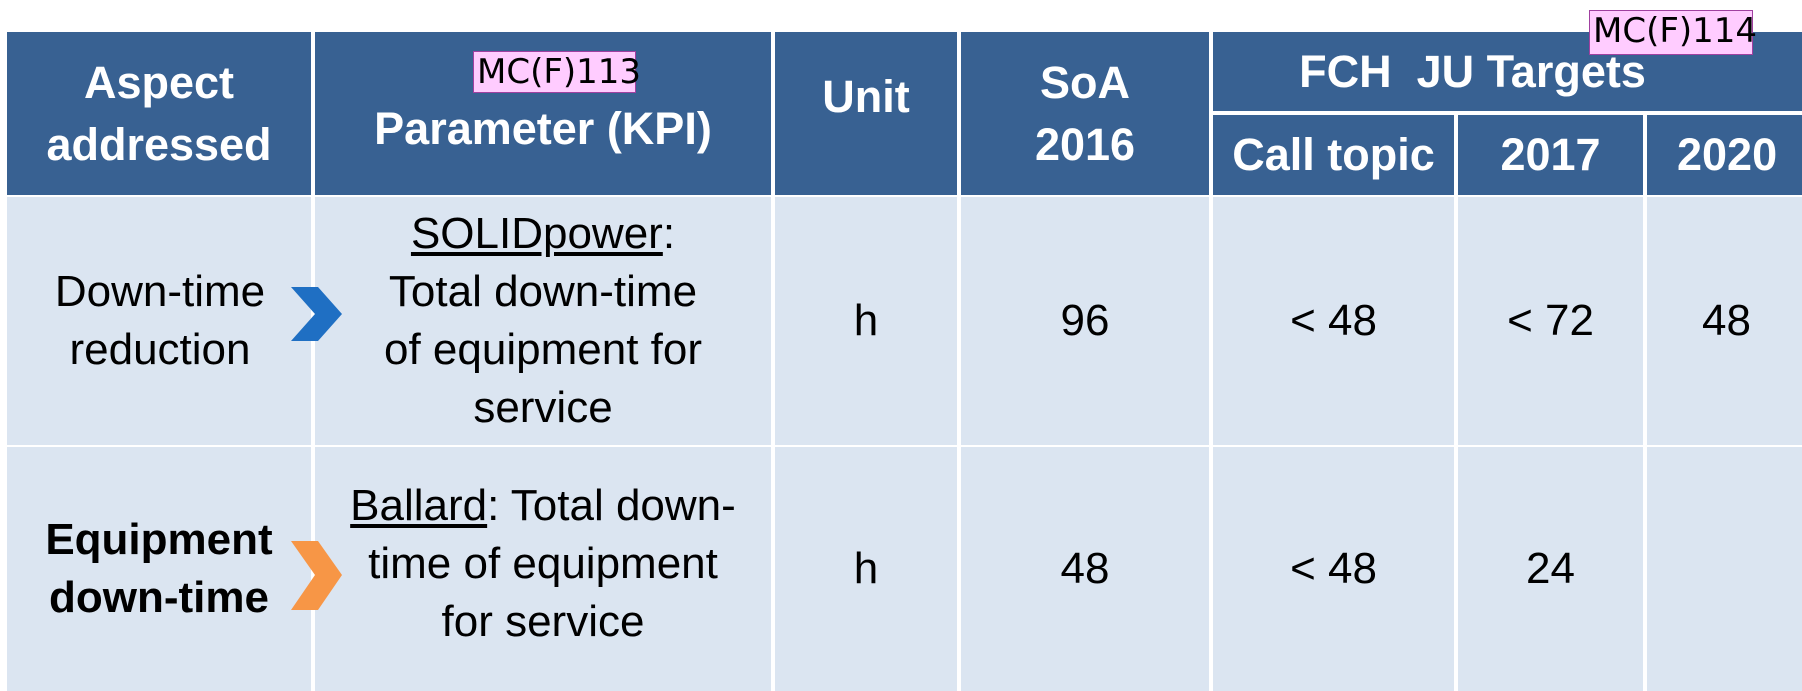 This screenshot has height=691, width=1802. What do you see at coordinates (419, 505) in the screenshot?
I see `company: Ballard` at bounding box center [419, 505].